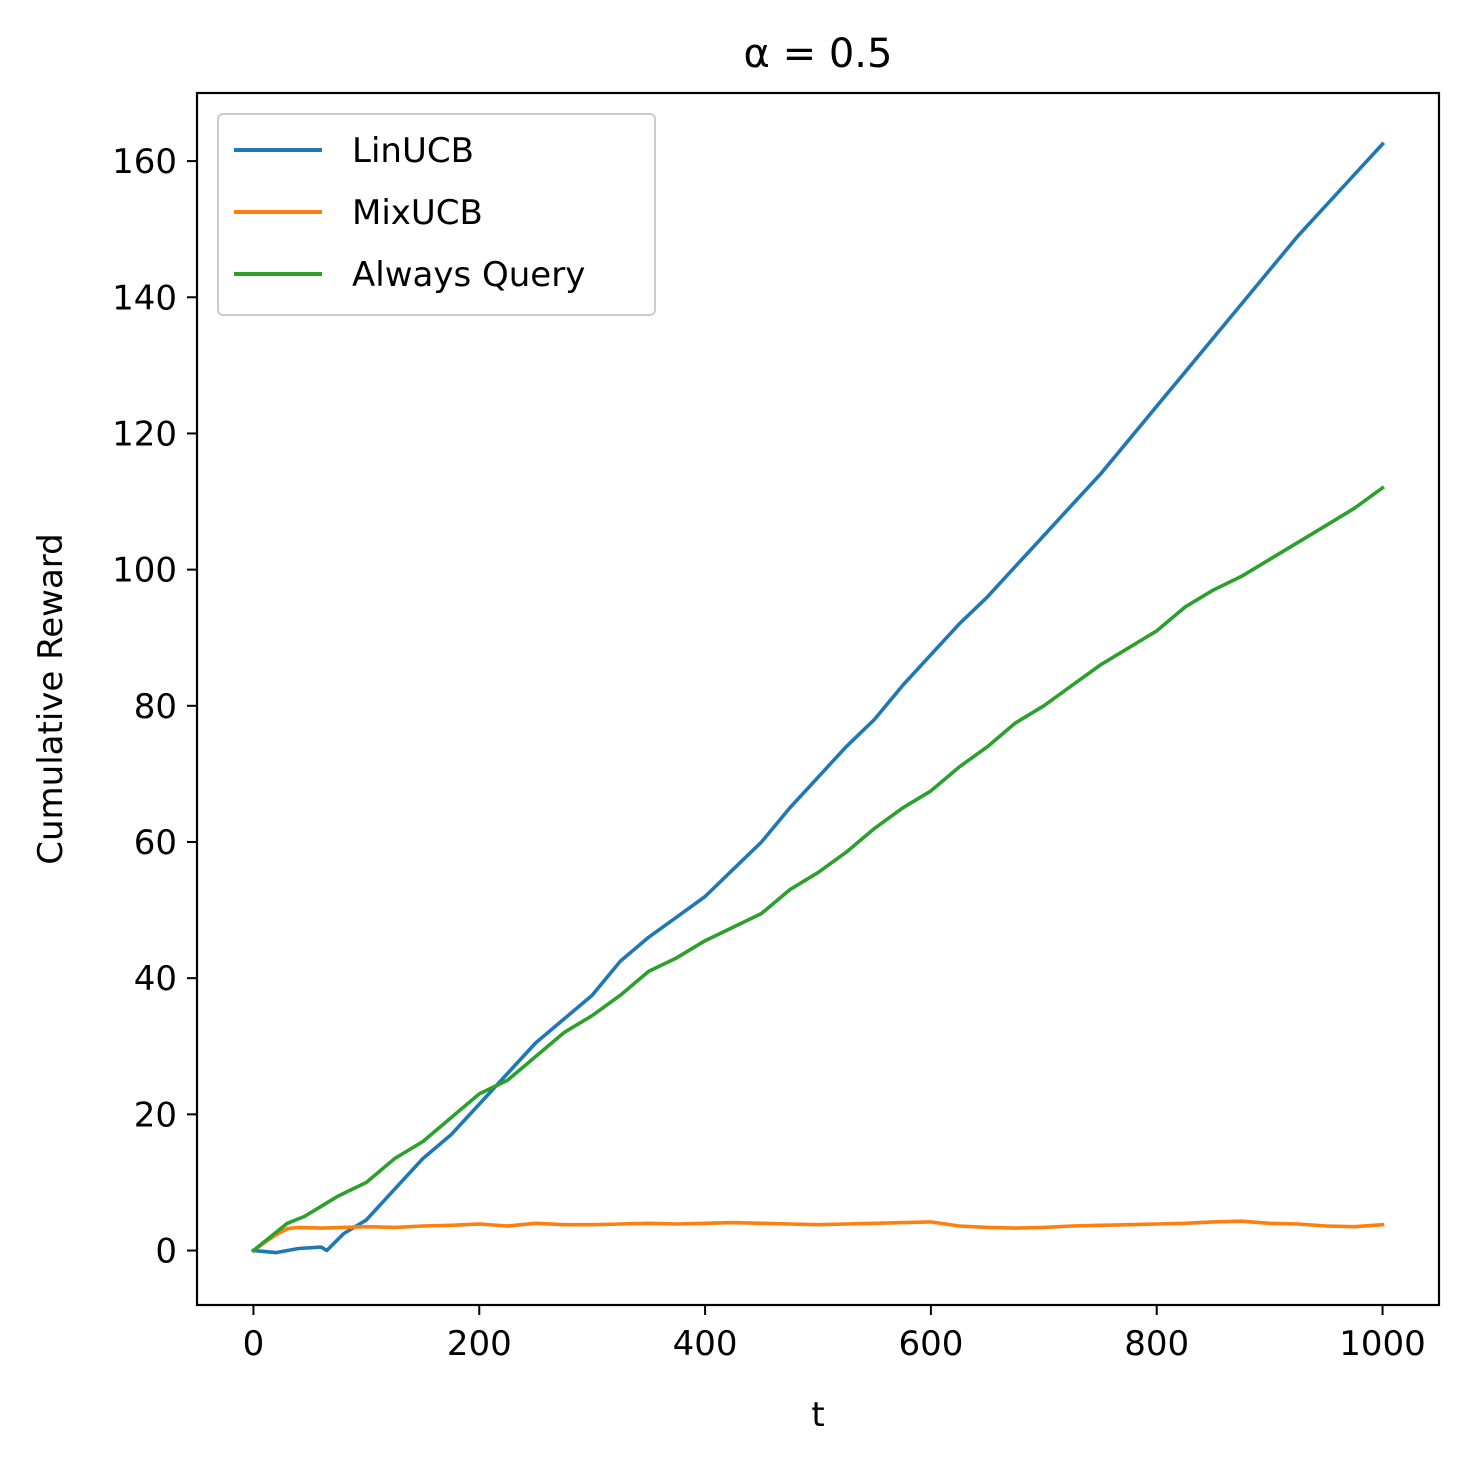 Image resolution: width=1469 pixels, height=1466 pixels. What do you see at coordinates (417, 213) in the screenshot?
I see `legend-label-1: MixUCB` at bounding box center [417, 213].